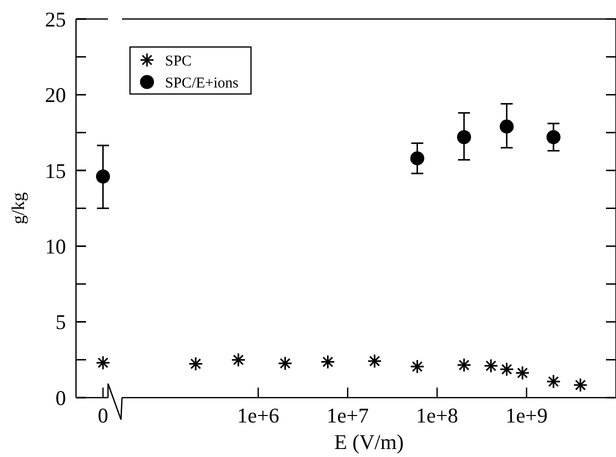 Image resolution: width=616 pixels, height=457 pixels. What do you see at coordinates (55, 95) in the screenshot?
I see `y-tick-label: 20` at bounding box center [55, 95].